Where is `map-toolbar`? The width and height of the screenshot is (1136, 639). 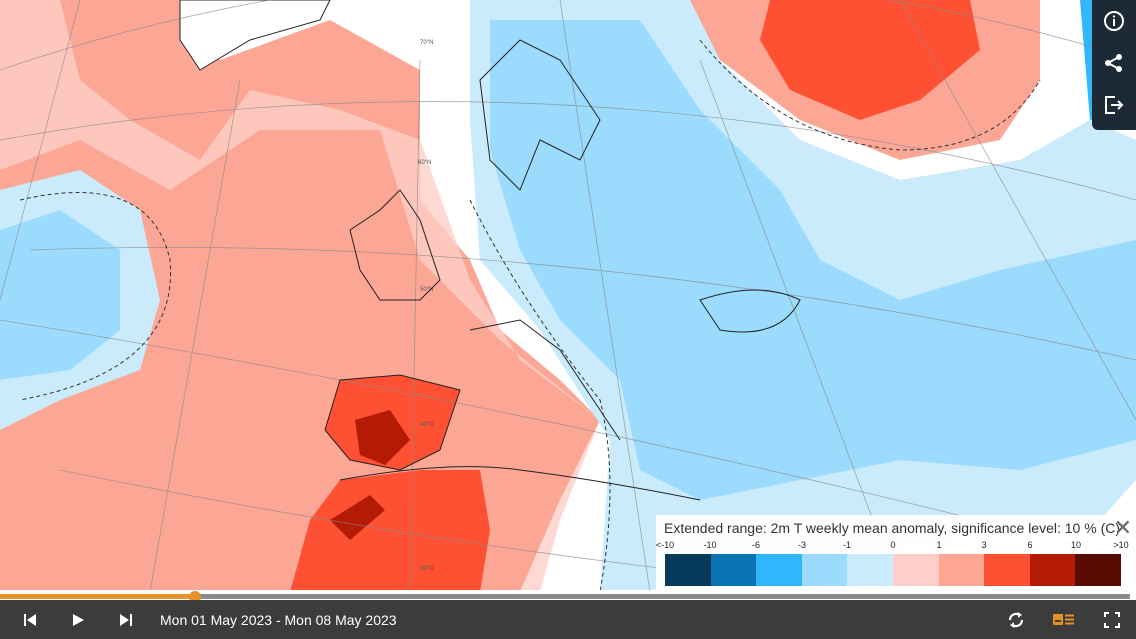
map-toolbar is located at coordinates (1114, 65).